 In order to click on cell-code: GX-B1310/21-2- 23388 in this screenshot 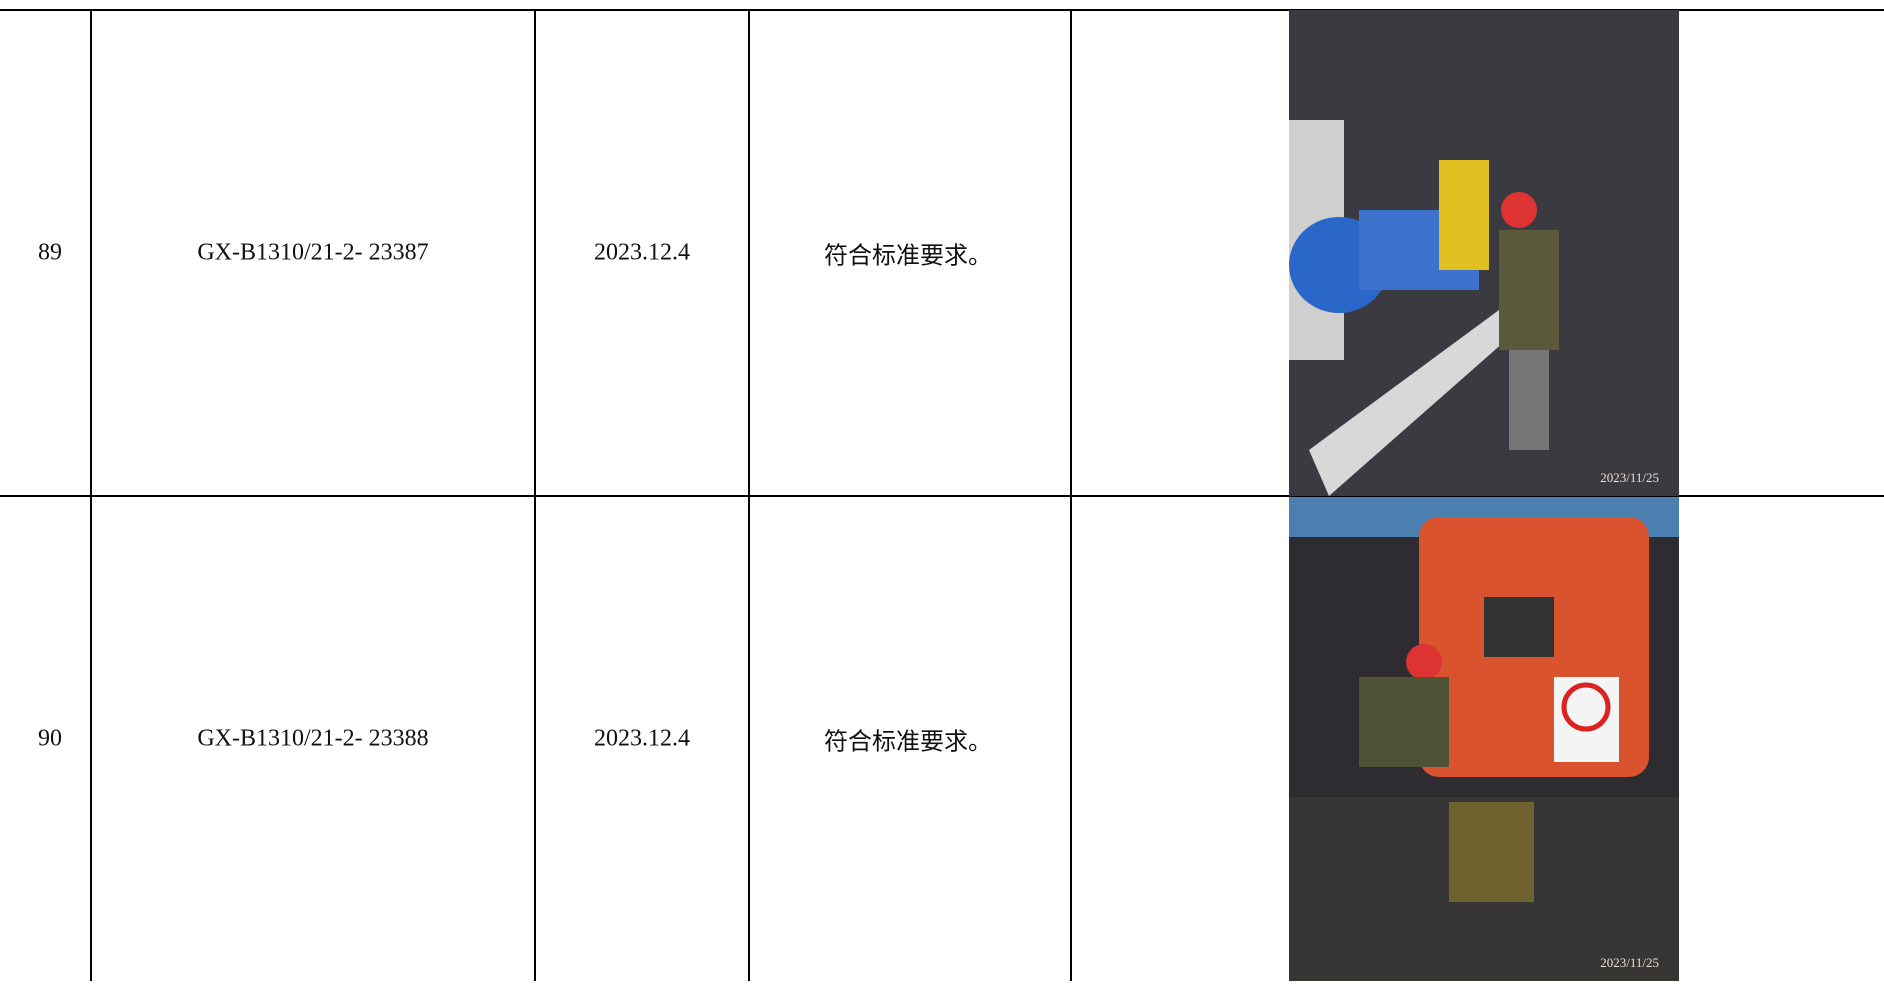, I will do `click(313, 738)`.